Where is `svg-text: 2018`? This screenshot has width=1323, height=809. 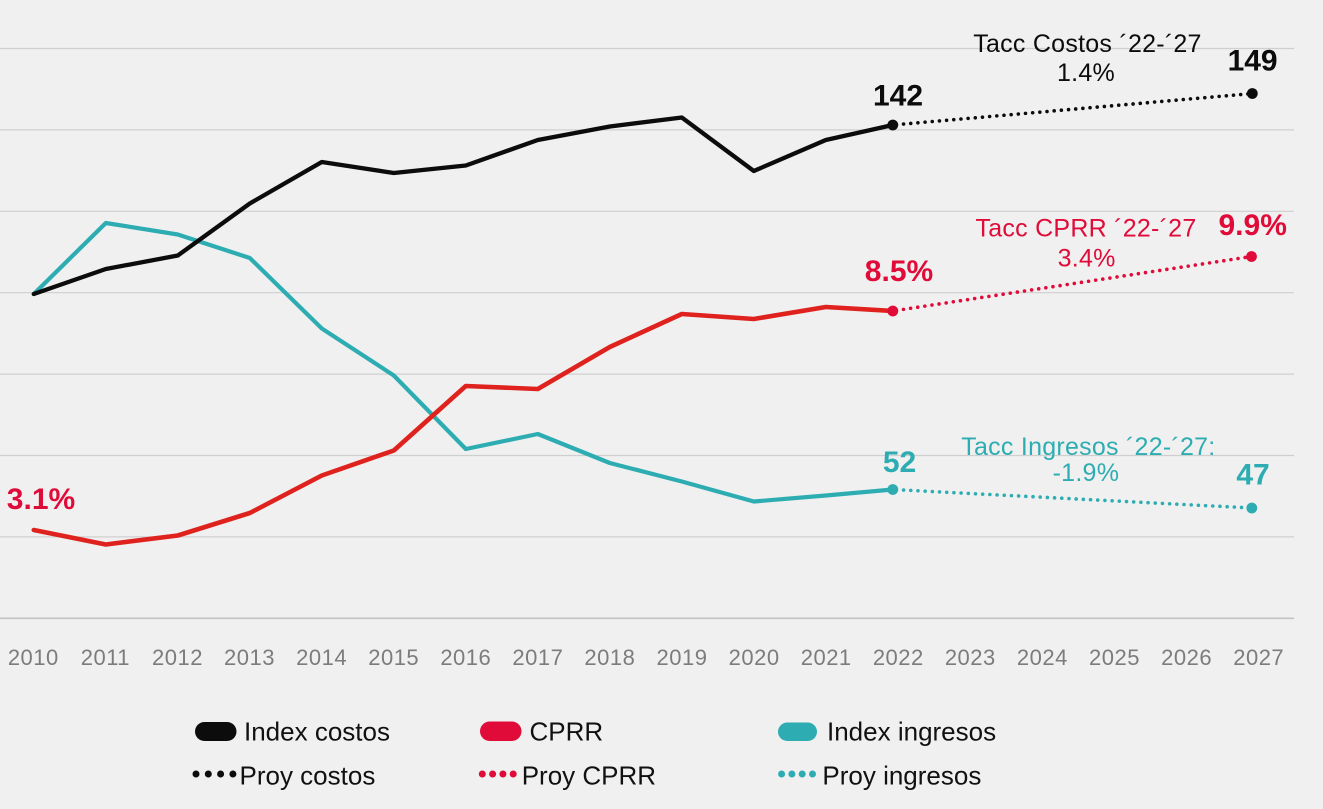
svg-text: 2018 is located at coordinates (609, 657).